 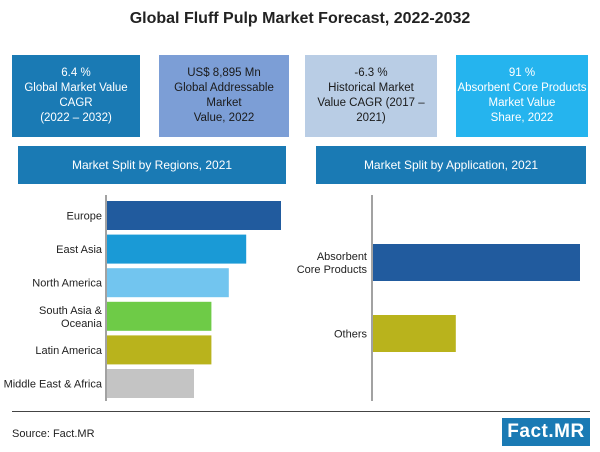 I want to click on category-label-south-asia-and-oceania: South Asia & Oceania, so click(x=71, y=317).